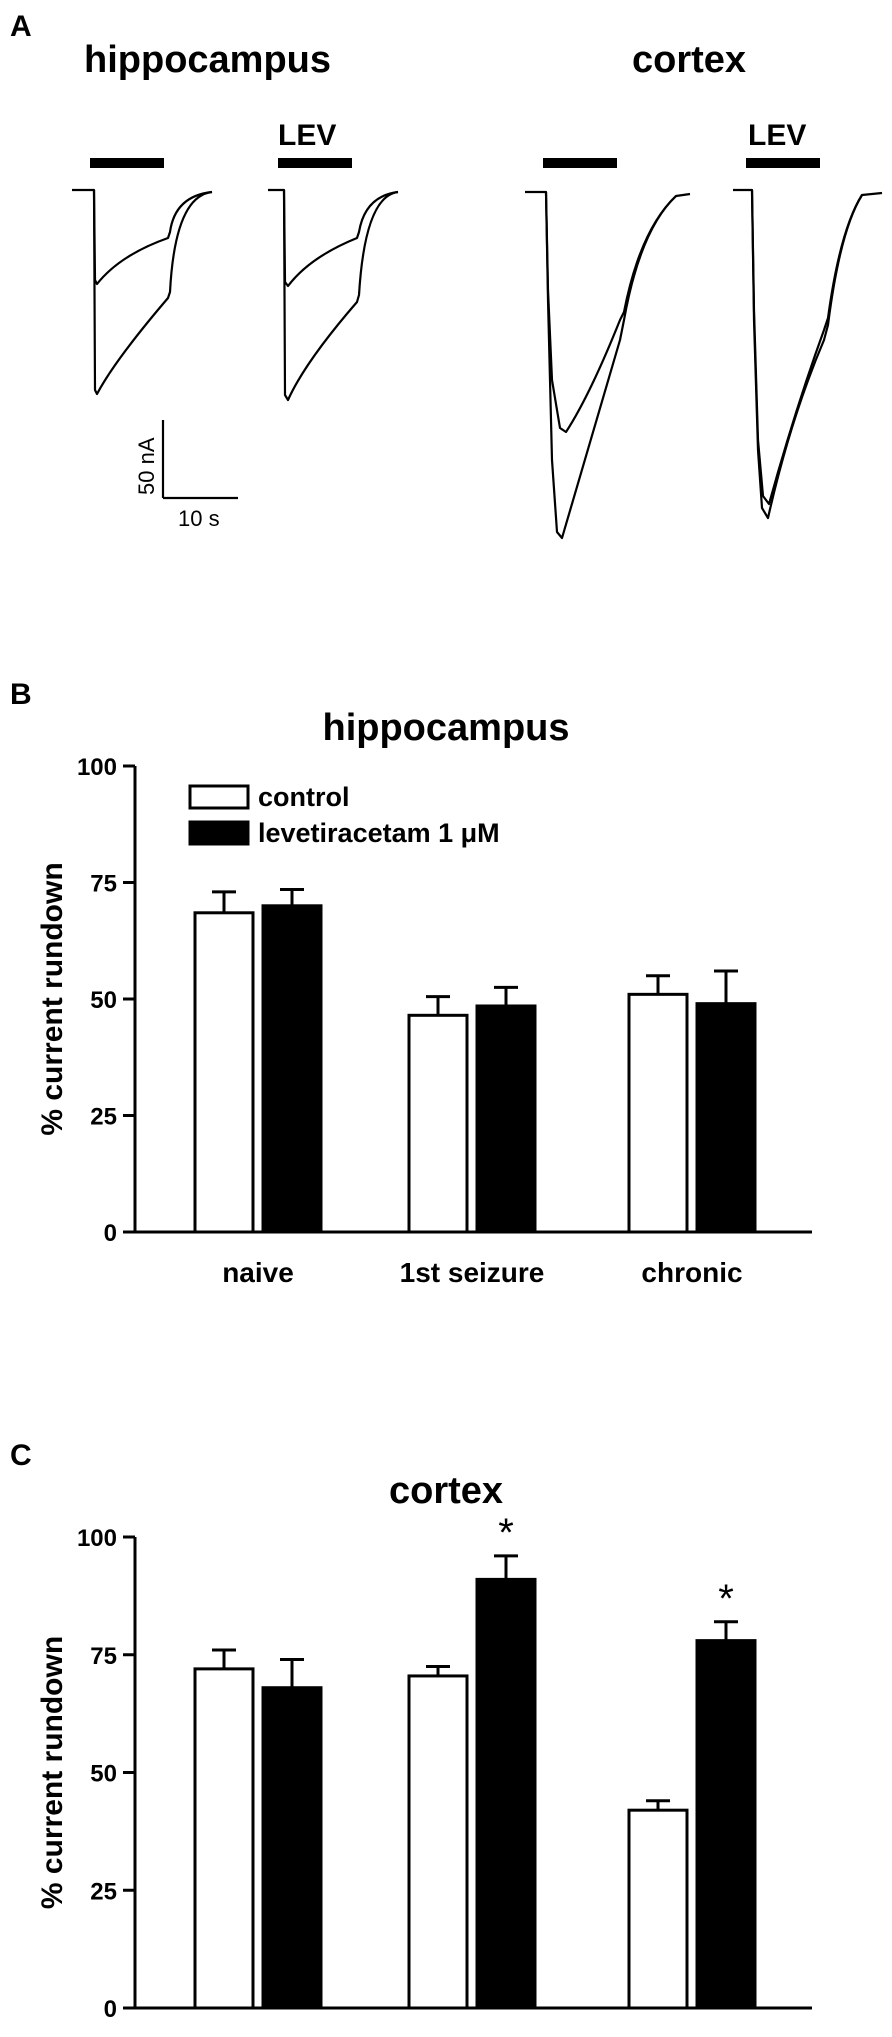 The height and width of the screenshot is (2037, 892). I want to click on application-bar-hippo-control, so click(127, 163).